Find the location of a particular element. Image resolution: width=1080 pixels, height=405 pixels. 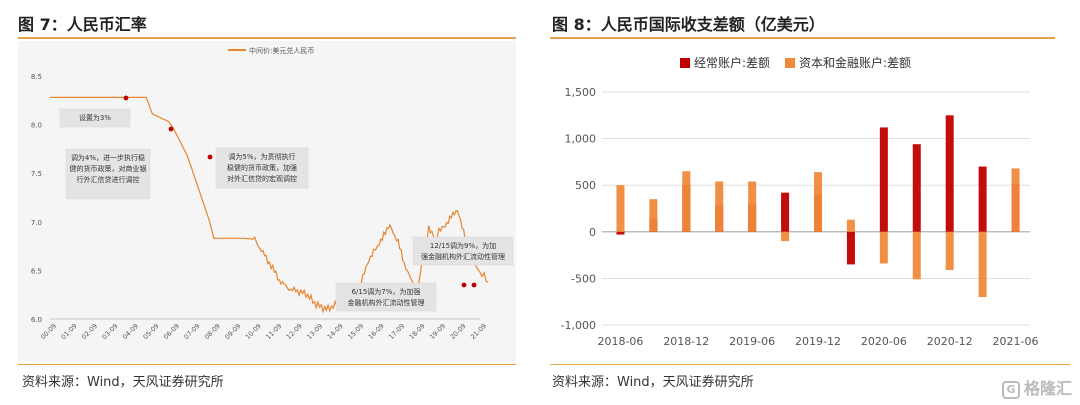

x-tick-label: 11-09 is located at coordinates (273, 331).